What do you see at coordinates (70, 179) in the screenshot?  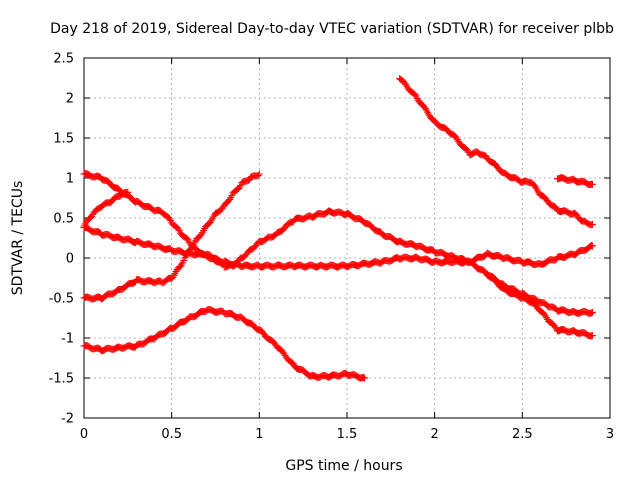 I see `y-tick-label: 1` at bounding box center [70, 179].